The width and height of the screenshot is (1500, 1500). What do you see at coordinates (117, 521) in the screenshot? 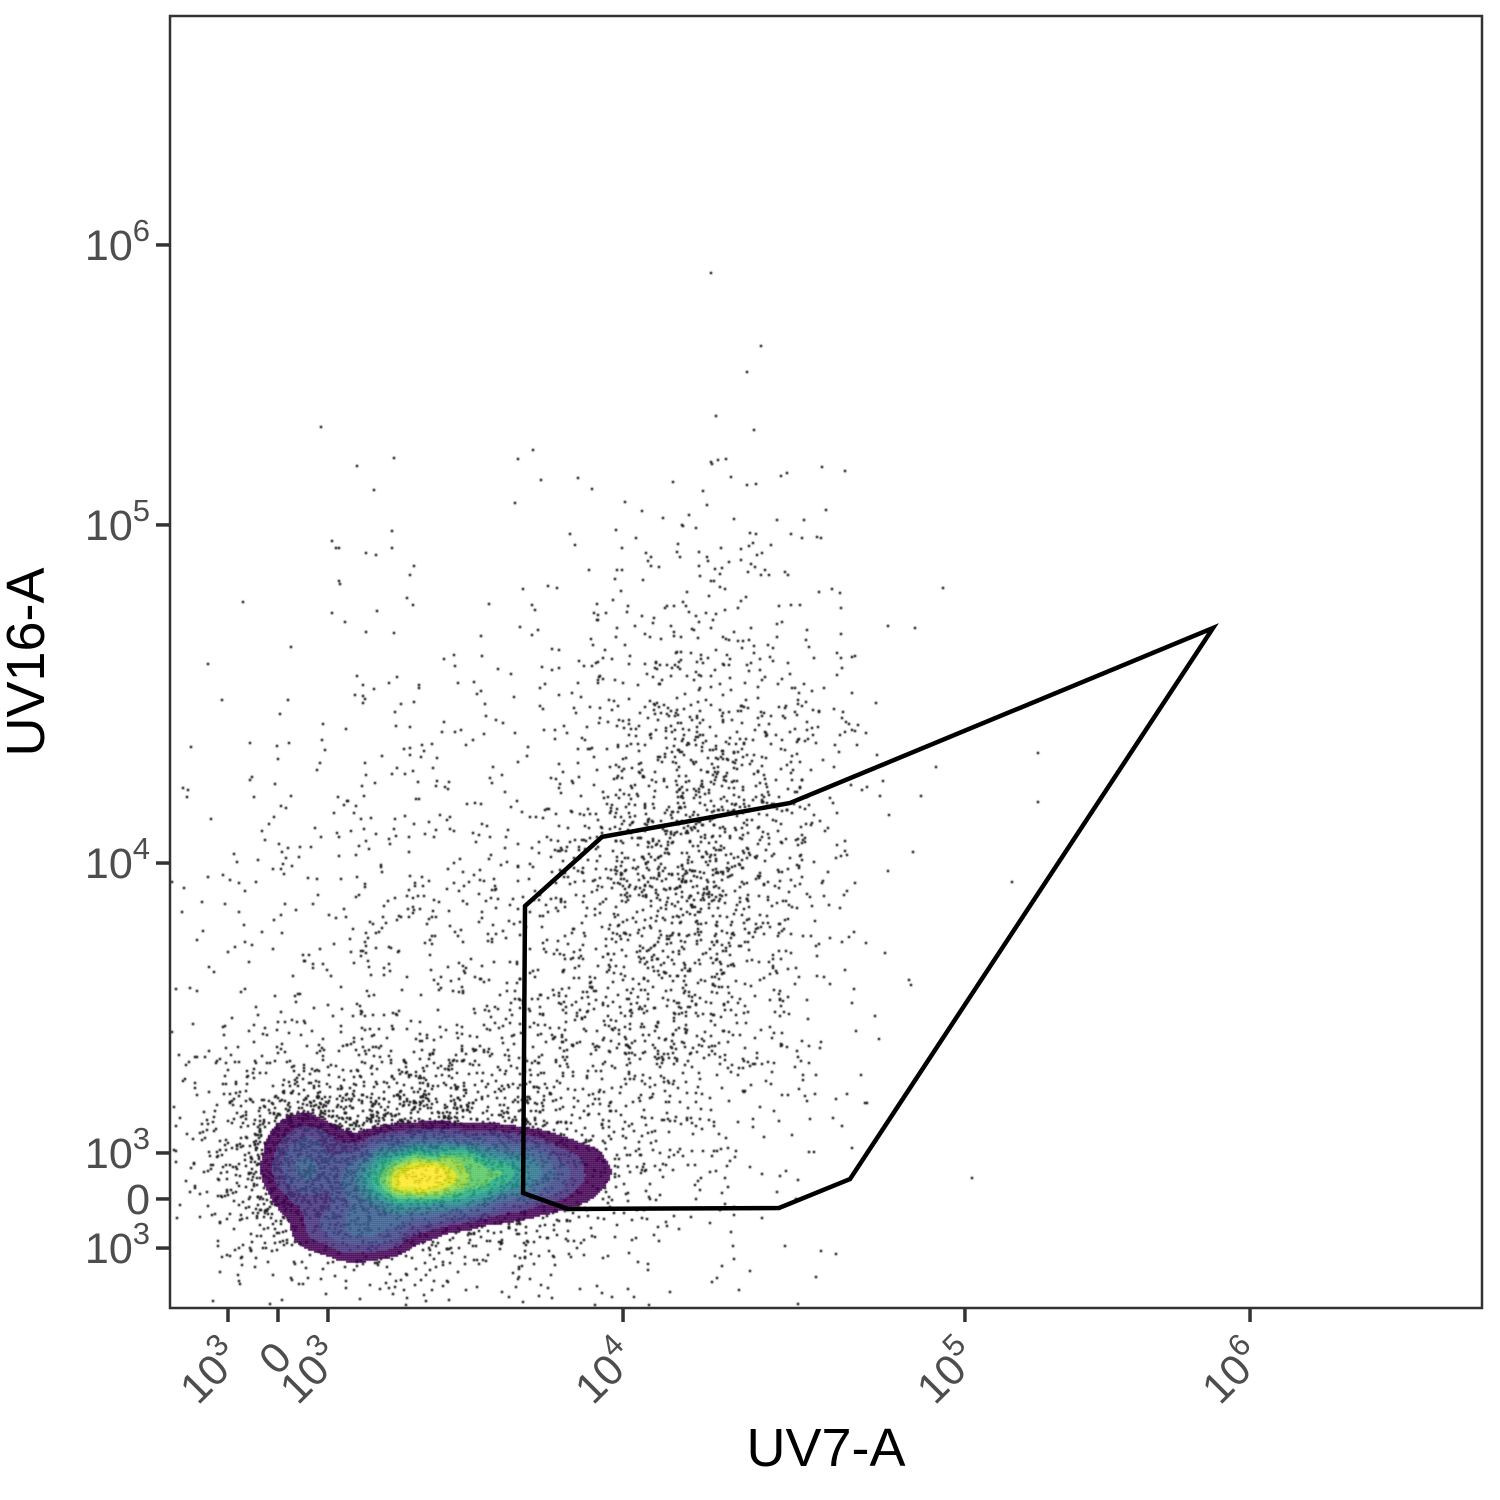
I see `y-tick-label: 10⁵` at bounding box center [117, 521].